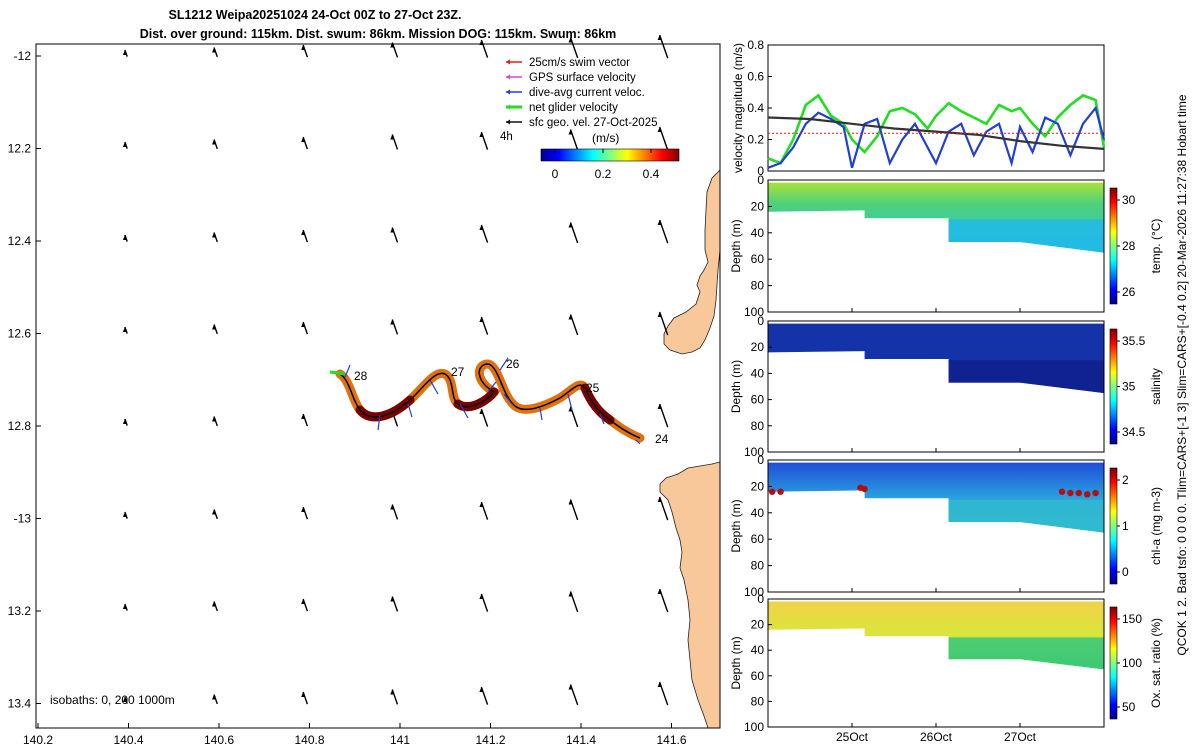  Describe the element at coordinates (760, 171) in the screenshot. I see `velocity-y-tick-label: 0` at that location.